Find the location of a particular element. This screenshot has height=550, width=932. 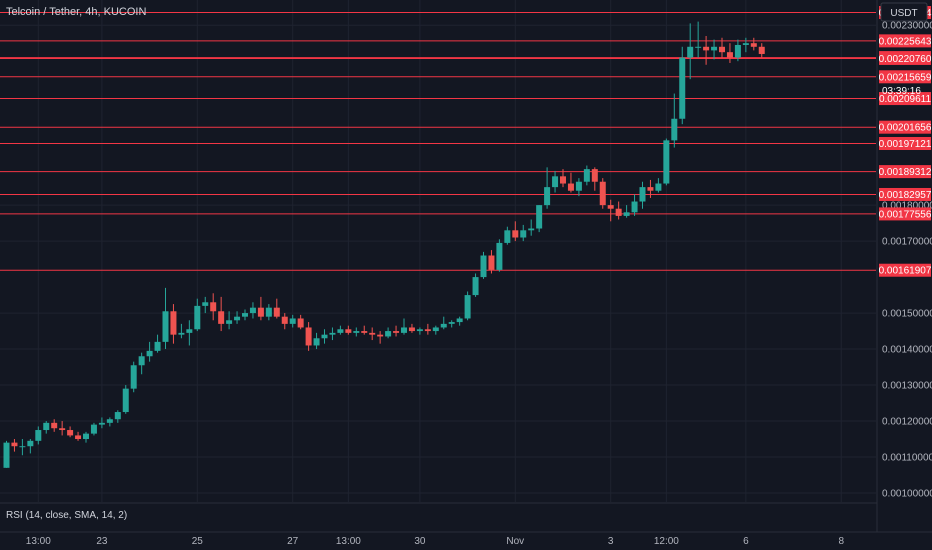

time-tick-label: 8 is located at coordinates (841, 541).